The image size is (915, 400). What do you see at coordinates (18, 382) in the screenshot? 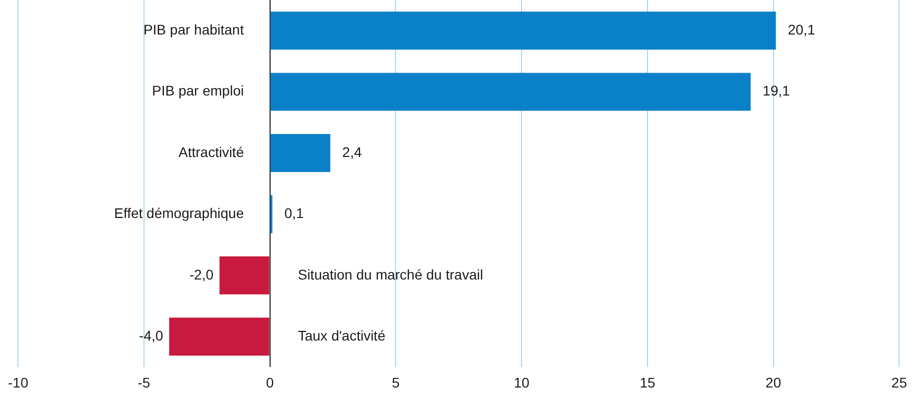
I see `x-tick-label: -10` at bounding box center [18, 382].